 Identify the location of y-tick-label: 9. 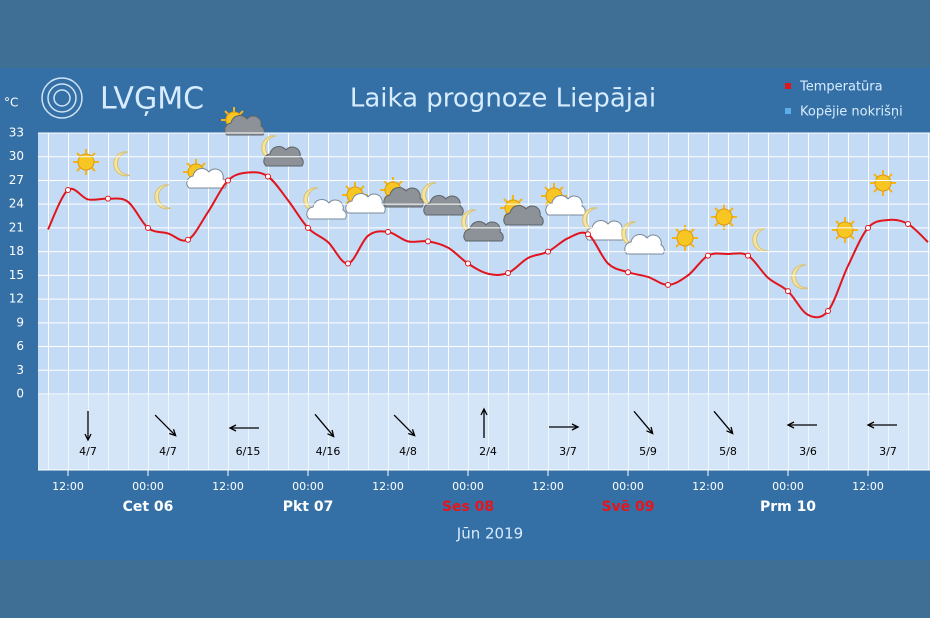
(20, 322).